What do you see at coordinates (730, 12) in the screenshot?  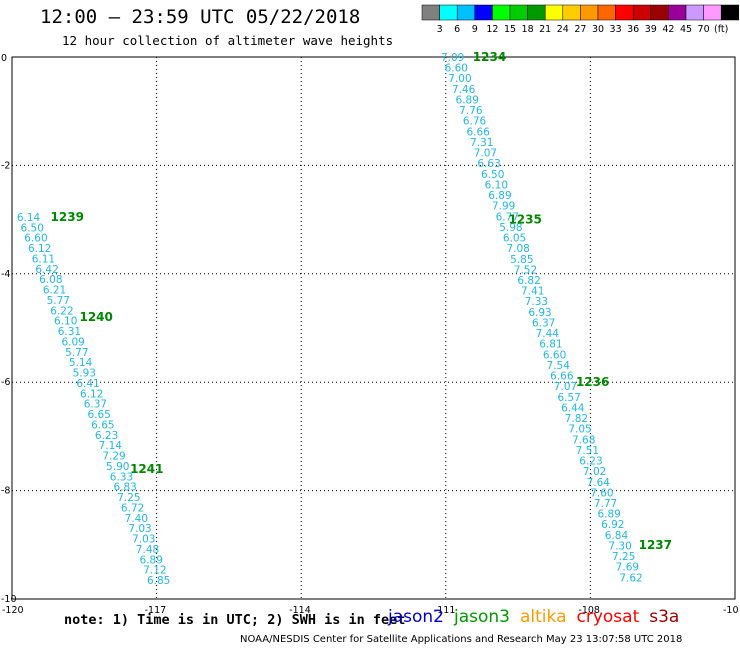 I see `color-scale-swatch` at bounding box center [730, 12].